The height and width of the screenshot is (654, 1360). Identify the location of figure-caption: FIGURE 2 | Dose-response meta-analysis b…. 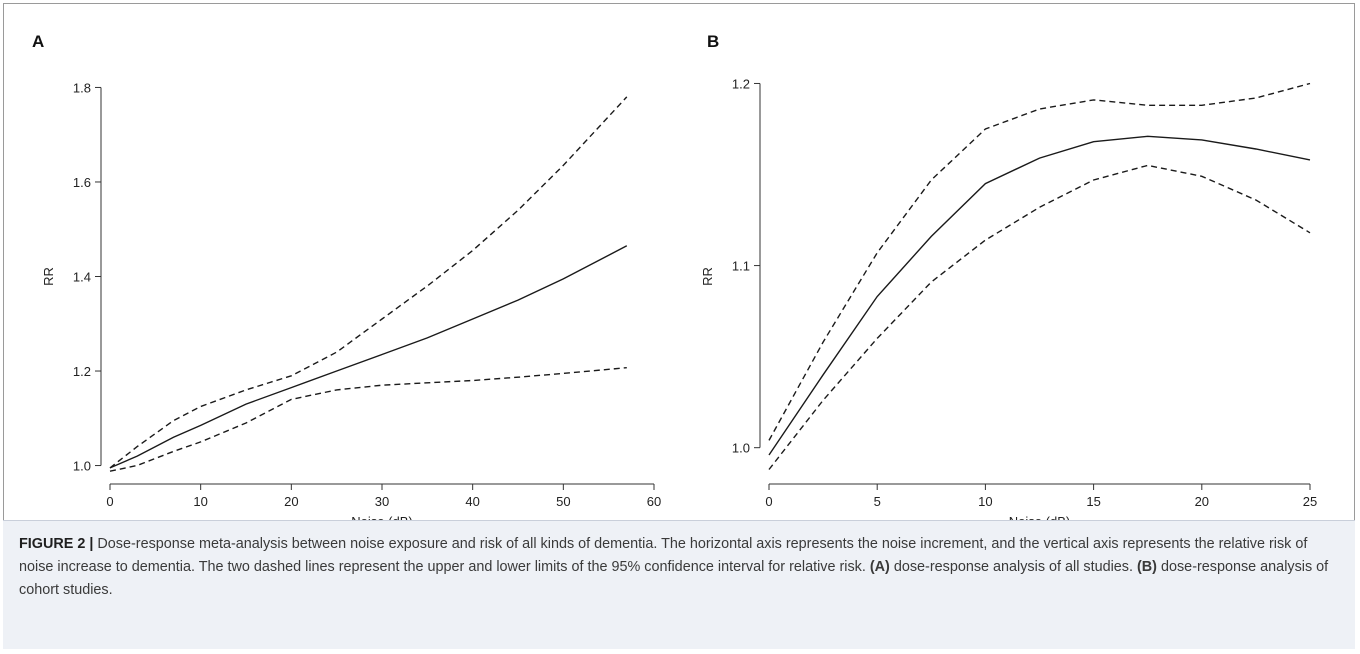
(679, 567).